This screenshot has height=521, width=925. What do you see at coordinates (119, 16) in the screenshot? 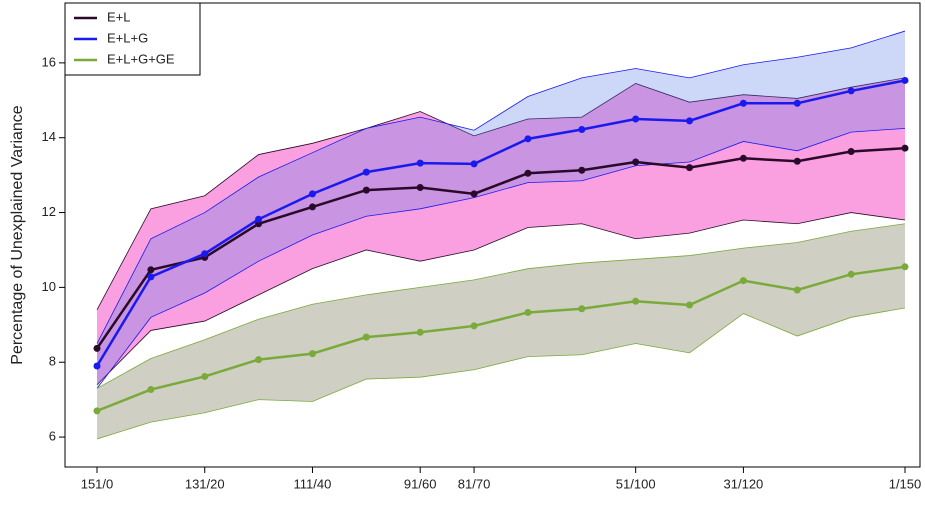
I see `legend-label: E+L` at bounding box center [119, 16].